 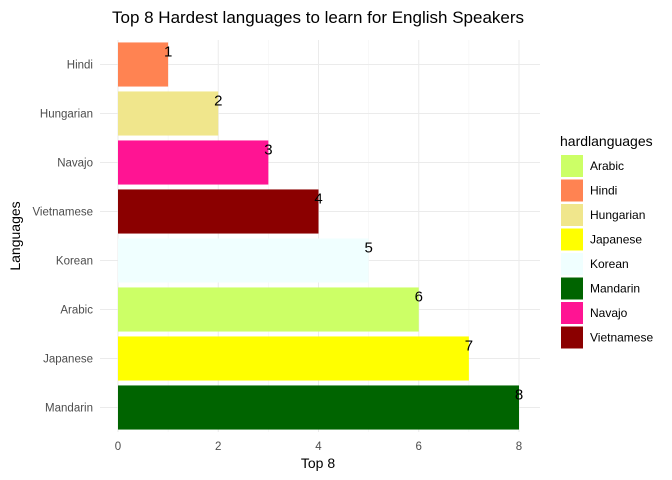 I want to click on x-tick-label: 4, so click(x=318, y=447).